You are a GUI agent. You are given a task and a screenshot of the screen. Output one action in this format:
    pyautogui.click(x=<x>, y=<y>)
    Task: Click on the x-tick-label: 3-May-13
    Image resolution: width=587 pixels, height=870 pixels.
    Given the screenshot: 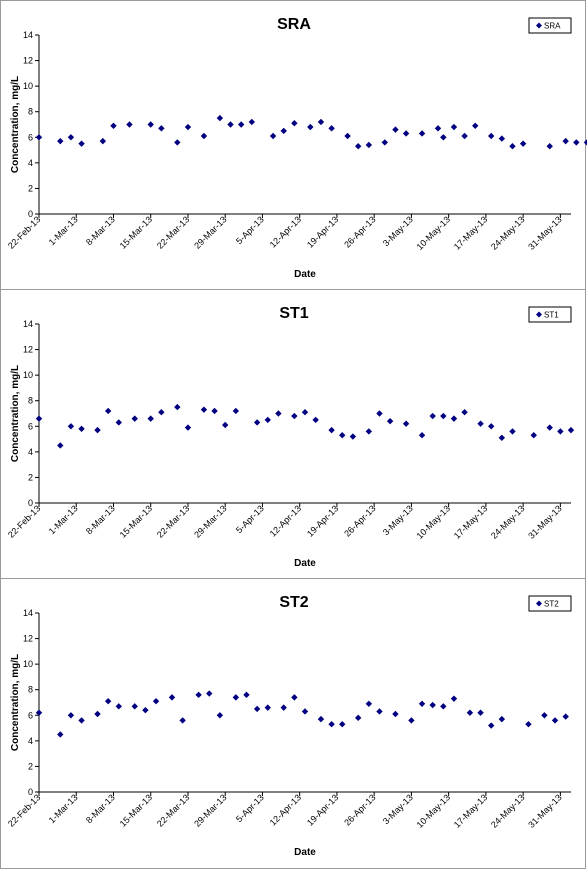 What is the action you would take?
    pyautogui.click(x=398, y=809)
    